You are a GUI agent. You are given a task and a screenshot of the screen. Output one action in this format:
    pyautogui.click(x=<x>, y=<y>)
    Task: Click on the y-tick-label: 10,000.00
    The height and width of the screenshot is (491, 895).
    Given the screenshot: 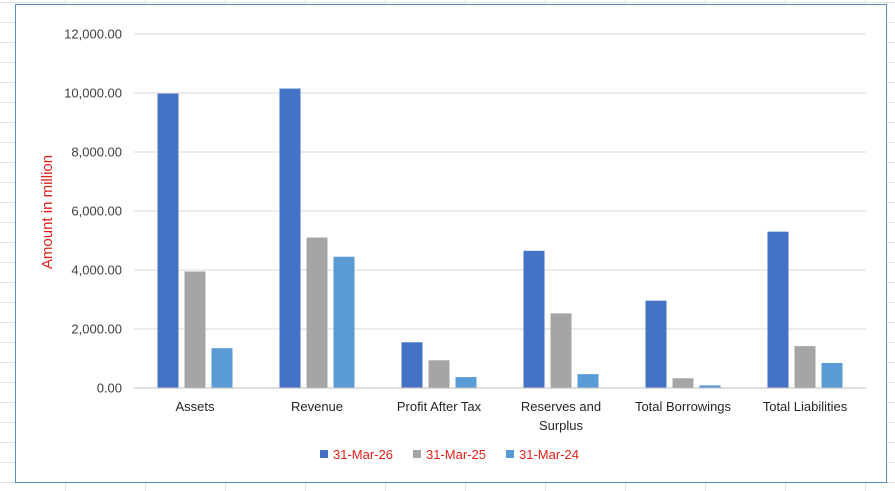 What is the action you would take?
    pyautogui.click(x=93, y=93)
    